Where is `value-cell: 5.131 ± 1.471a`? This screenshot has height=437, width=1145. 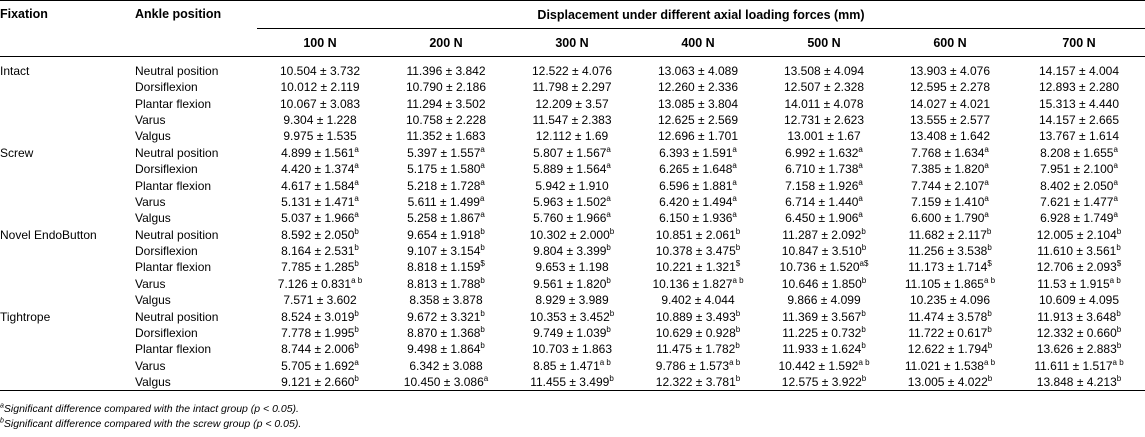
value-cell: 5.131 ± 1.471a is located at coordinates (320, 202).